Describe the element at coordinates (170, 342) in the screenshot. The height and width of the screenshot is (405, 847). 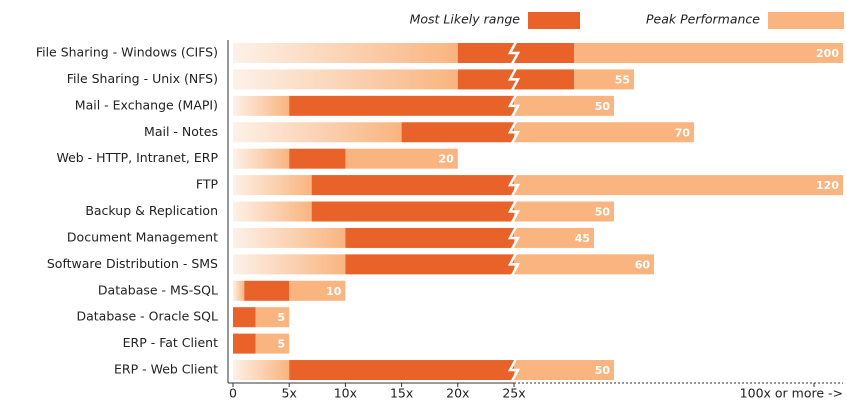
I see `row-label: ERP - Fat Client` at that location.